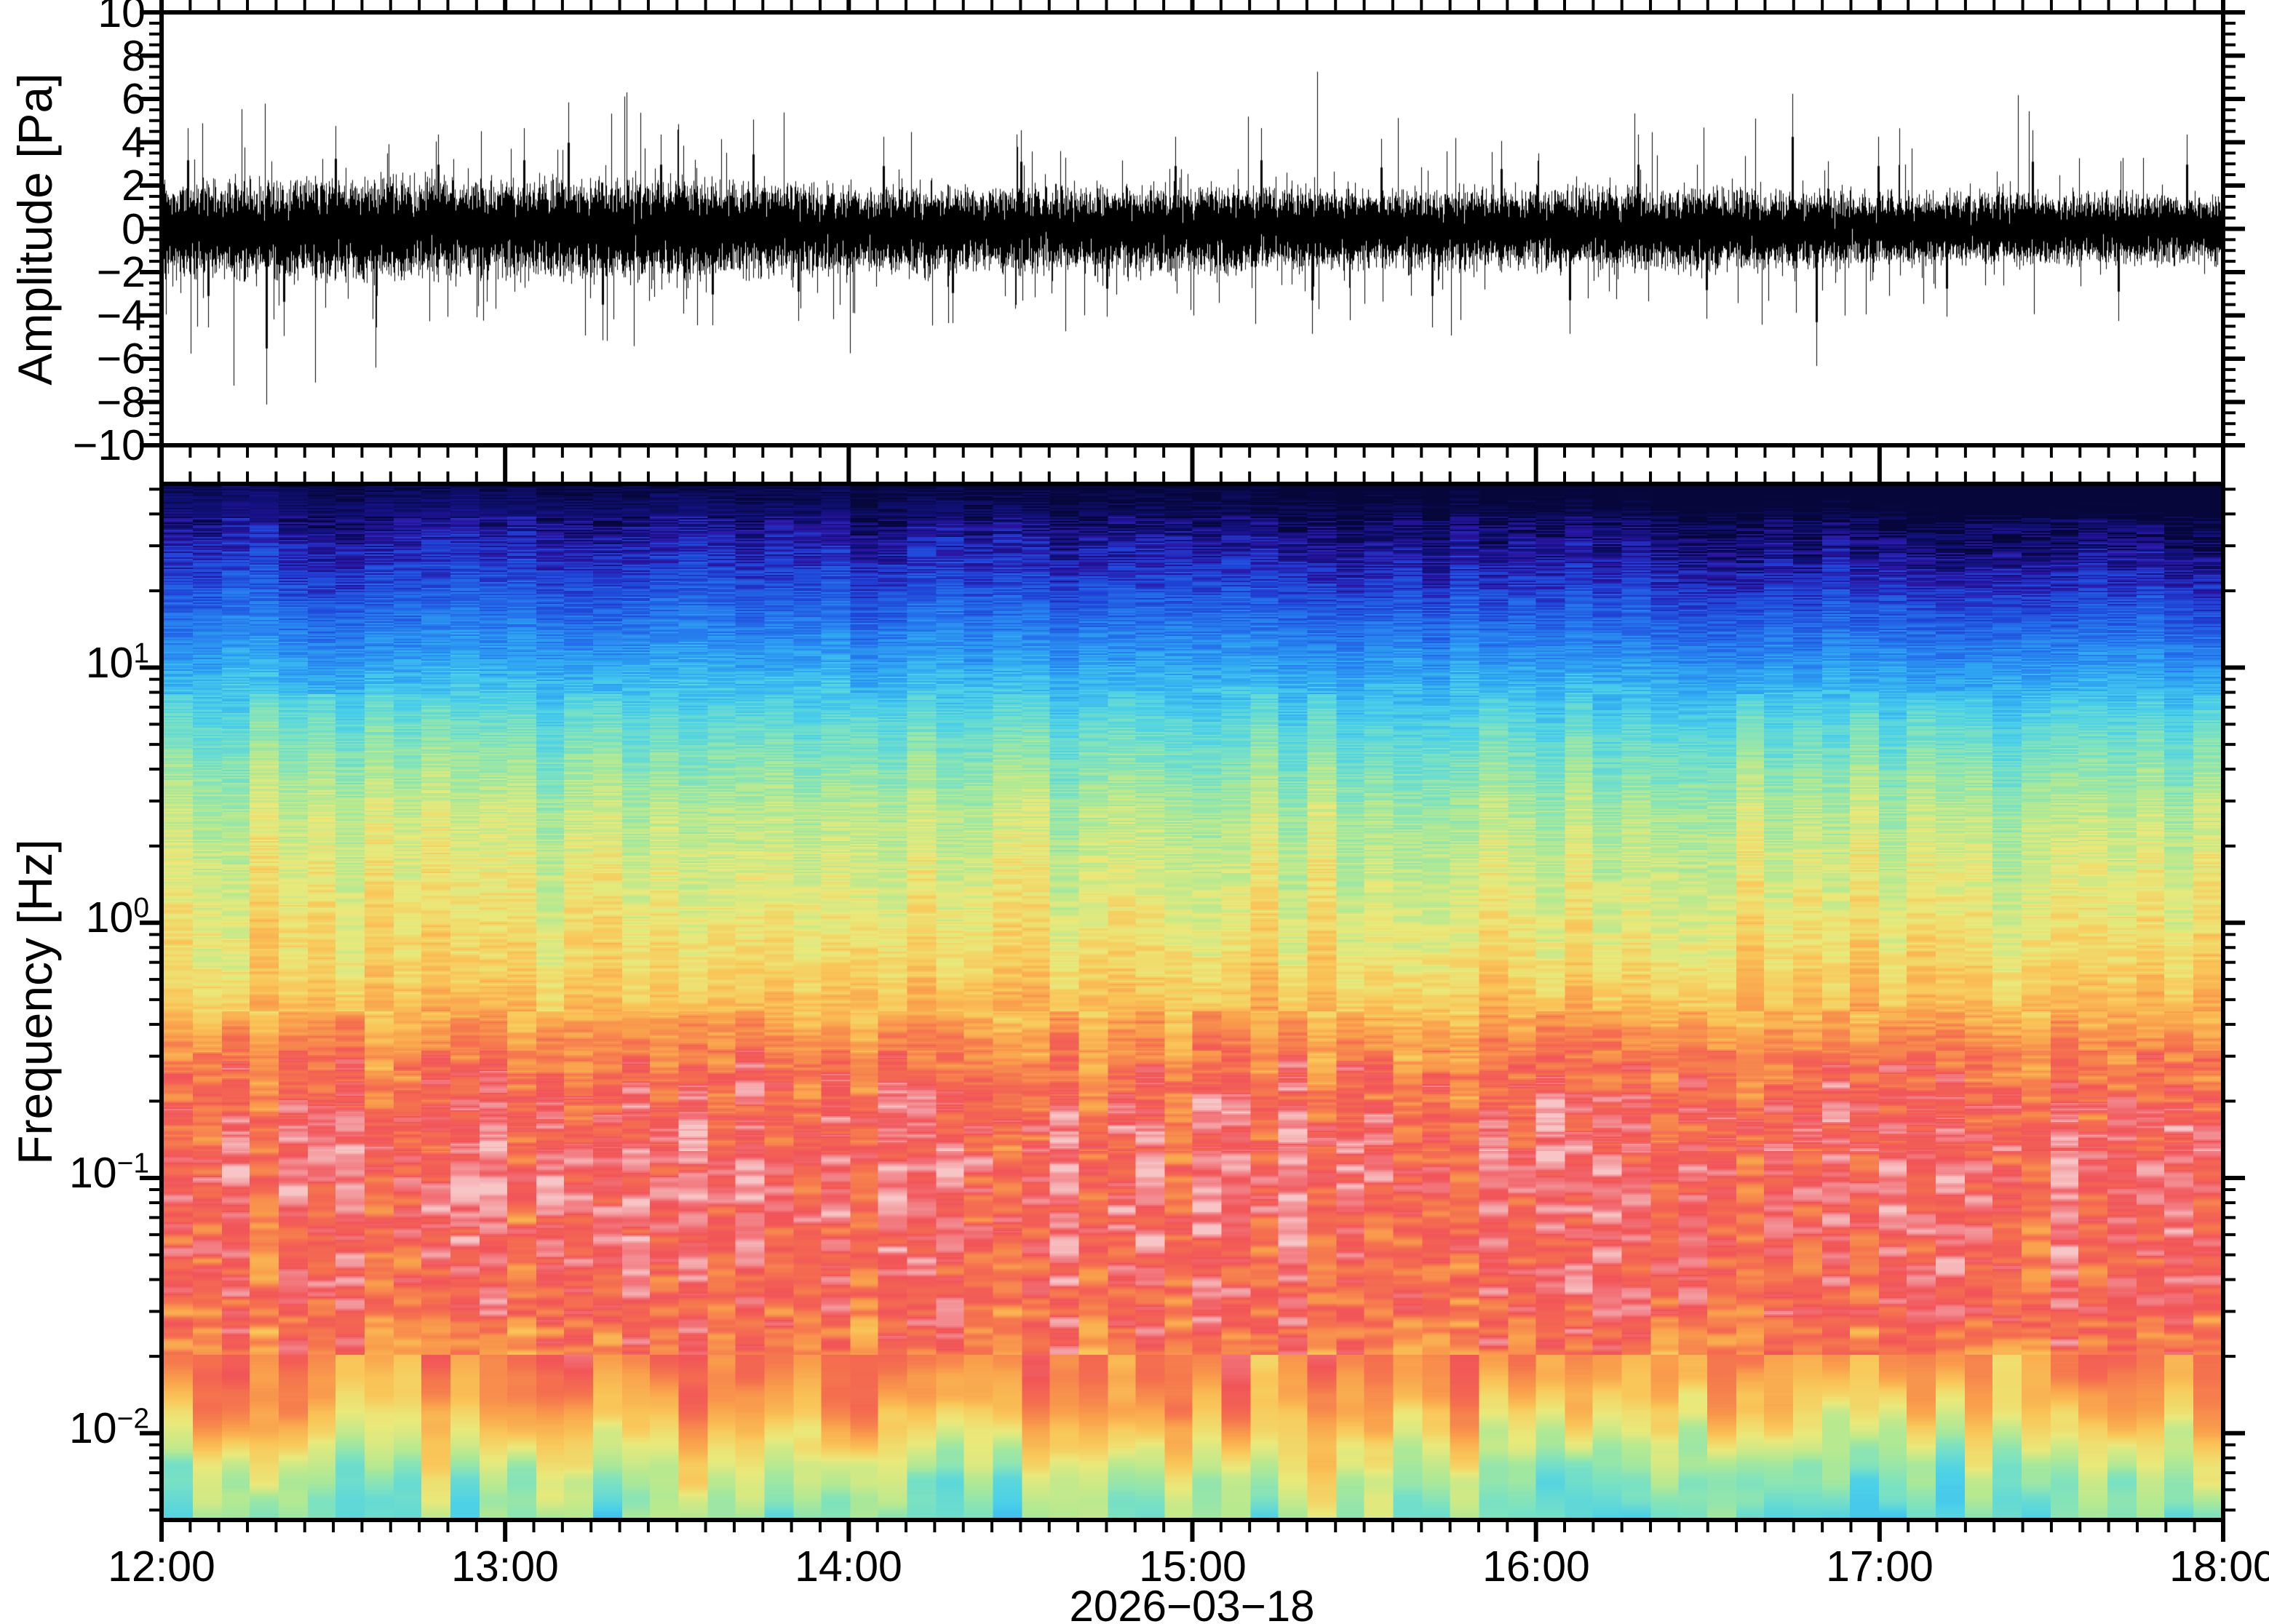 The height and width of the screenshot is (1624, 2269). I want to click on frequency-decade-label: 100, so click(117, 917).